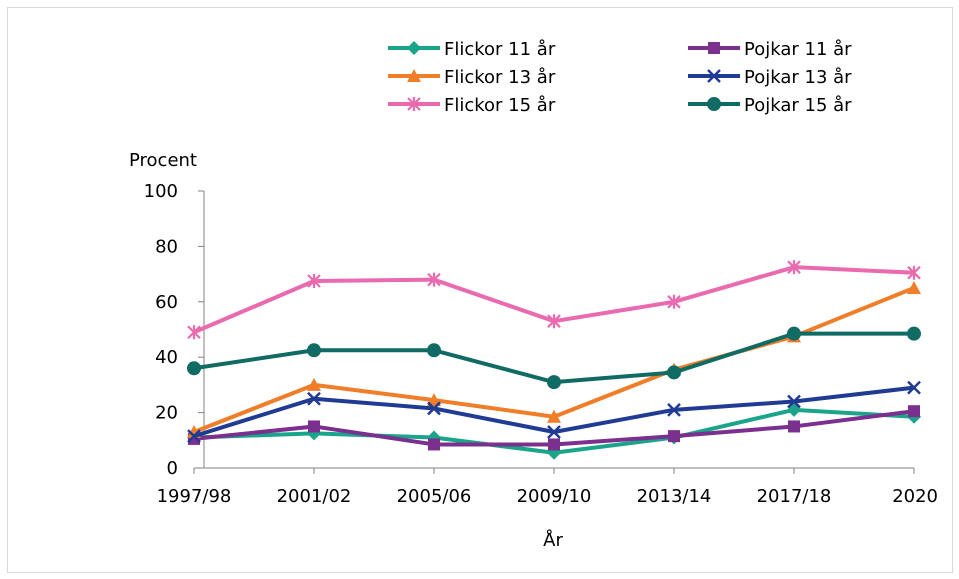  I want to click on legend-label: Pojkar 13 år, so click(798, 77).